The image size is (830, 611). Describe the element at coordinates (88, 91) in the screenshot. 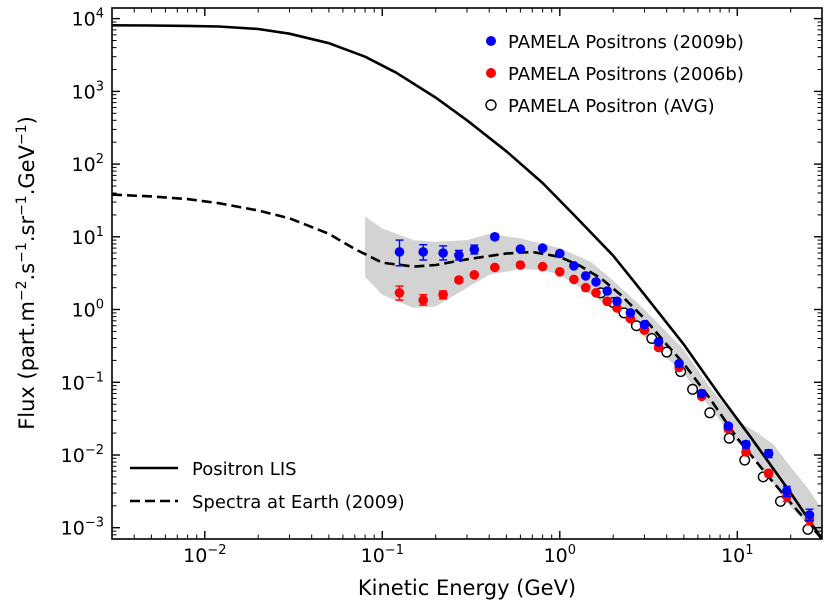

I see `y-tick-label: 10³` at that location.